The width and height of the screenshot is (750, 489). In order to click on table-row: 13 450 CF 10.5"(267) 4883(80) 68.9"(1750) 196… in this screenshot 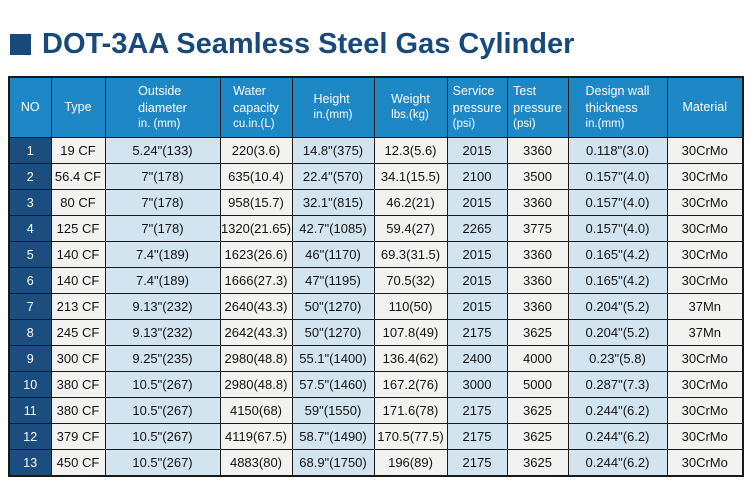, I will do `click(376, 463)`.